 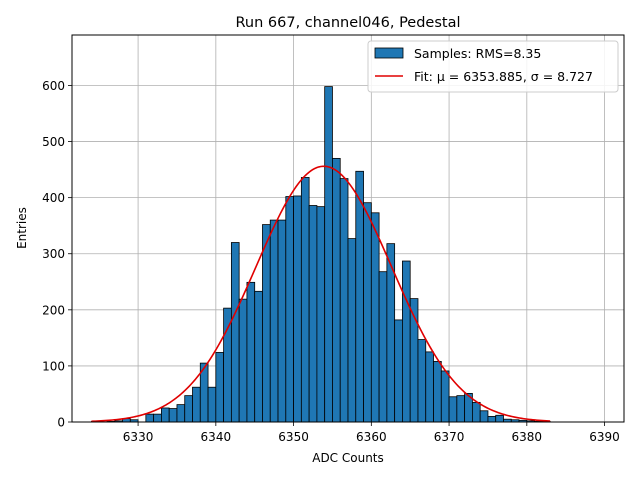 What do you see at coordinates (449, 437) in the screenshot?
I see `x-tick-label: 6370` at bounding box center [449, 437].